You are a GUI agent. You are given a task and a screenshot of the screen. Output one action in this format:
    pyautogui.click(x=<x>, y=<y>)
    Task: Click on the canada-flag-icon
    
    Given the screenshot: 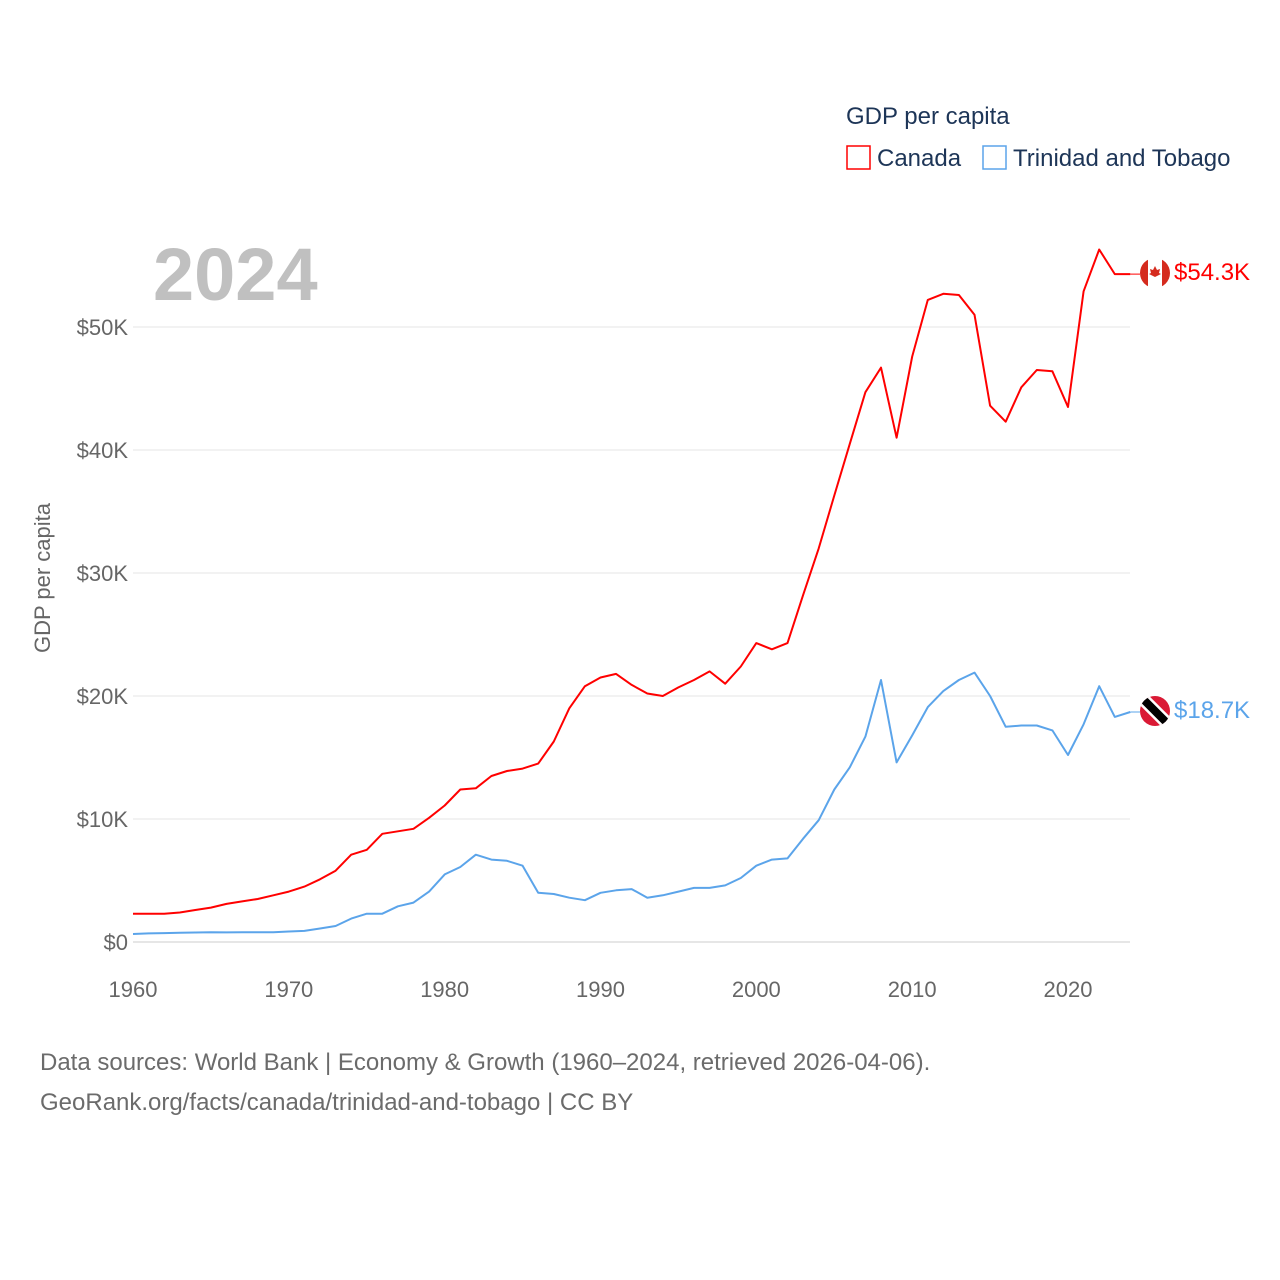 What is the action you would take?
    pyautogui.click(x=1155, y=273)
    